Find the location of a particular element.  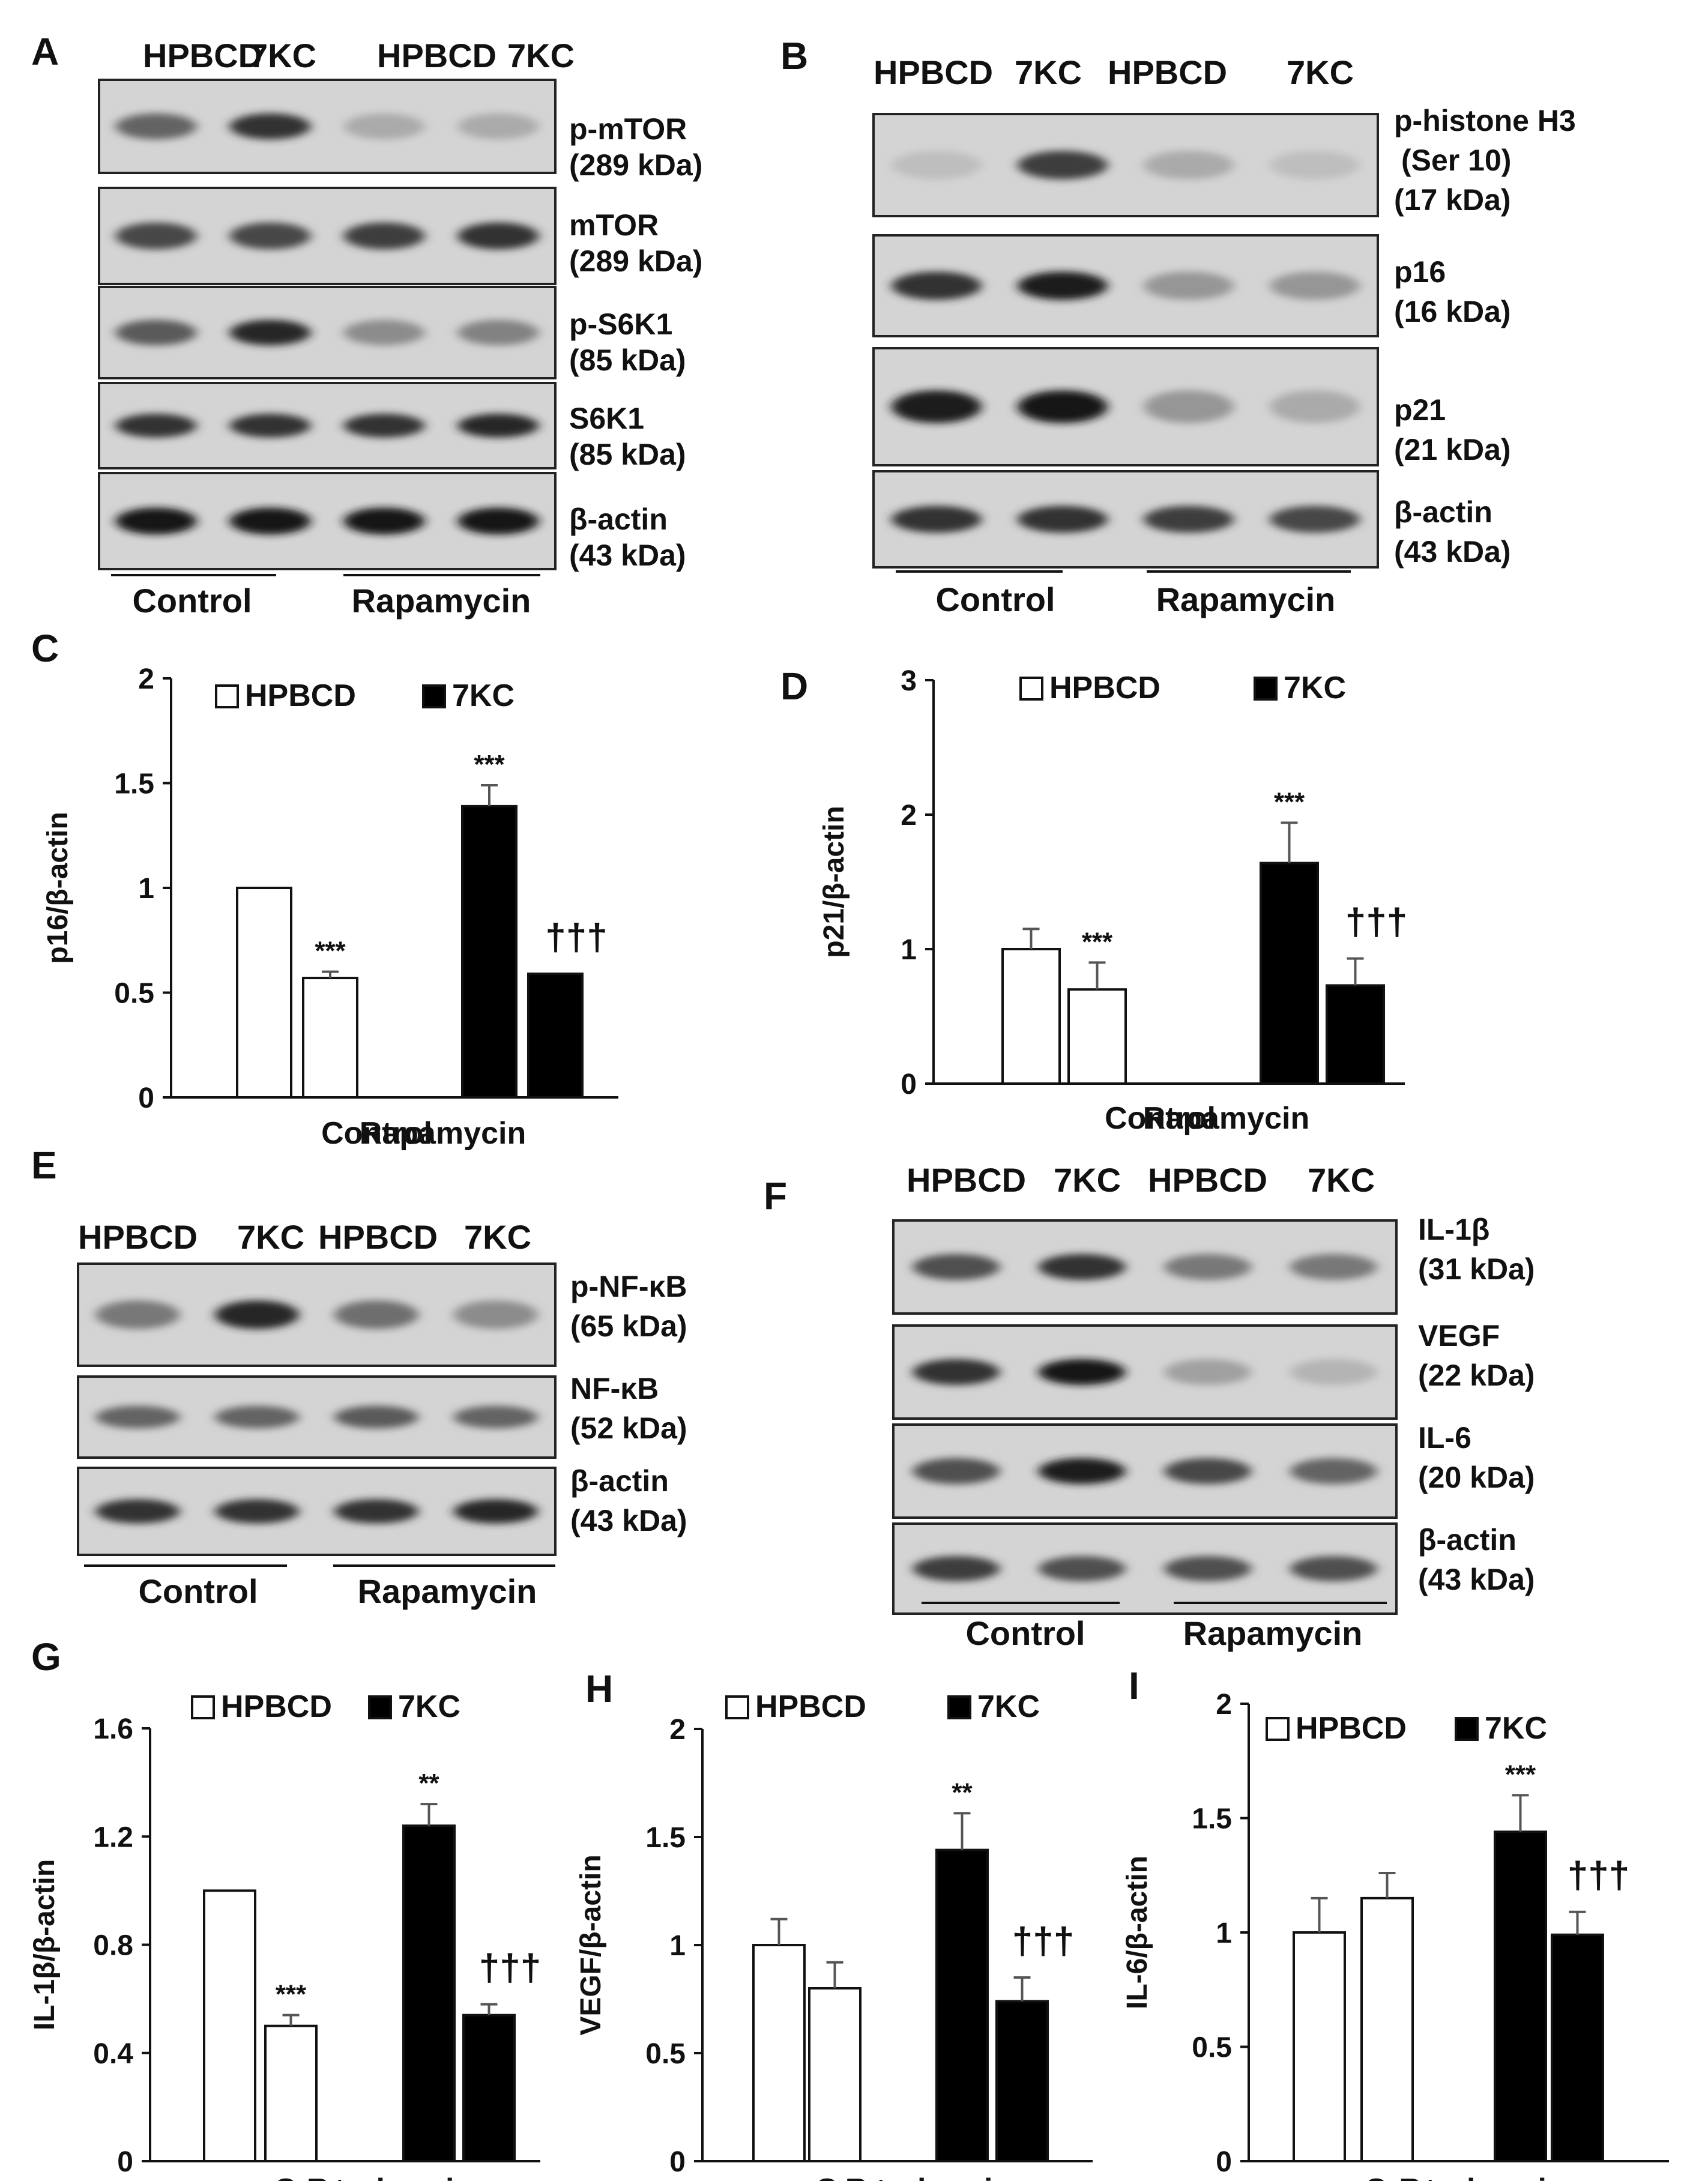

panel-letter: C is located at coordinates (45, 648).